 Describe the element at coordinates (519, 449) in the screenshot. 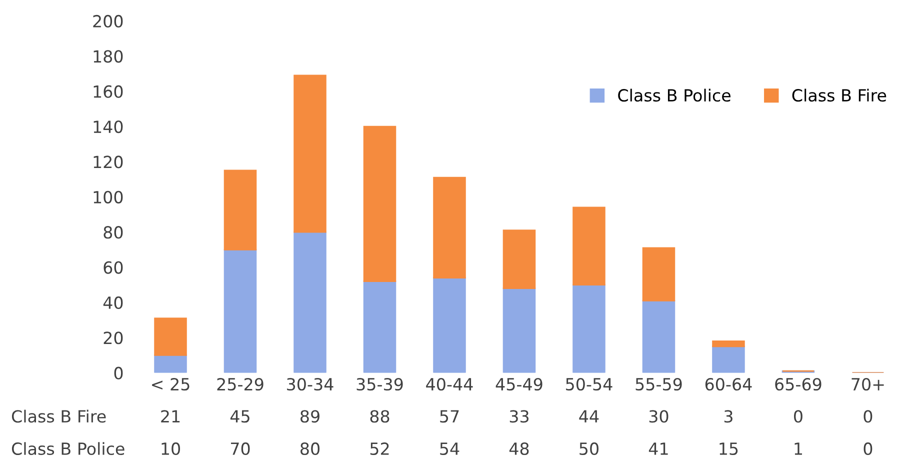

I see `data-label: 48` at that location.